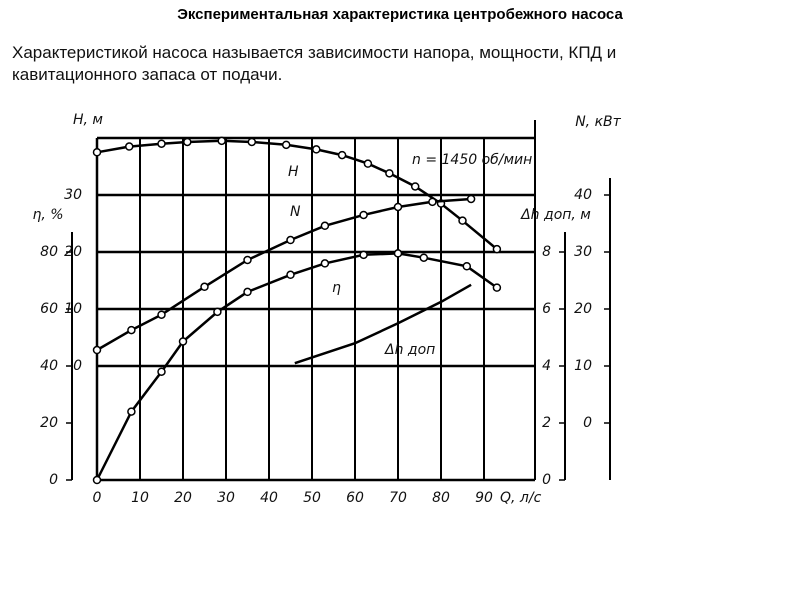  What do you see at coordinates (484, 498) in the screenshot?
I see `x-tick-label: 90` at bounding box center [484, 498].